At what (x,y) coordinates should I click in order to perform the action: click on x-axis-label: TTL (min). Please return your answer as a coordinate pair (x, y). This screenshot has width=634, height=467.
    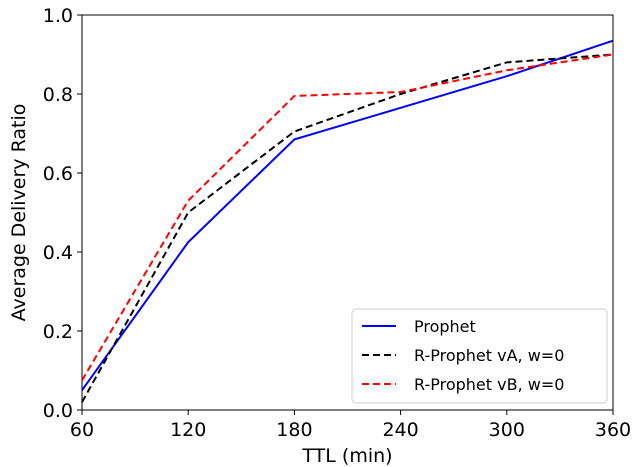
    Looking at the image, I should click on (346, 456).